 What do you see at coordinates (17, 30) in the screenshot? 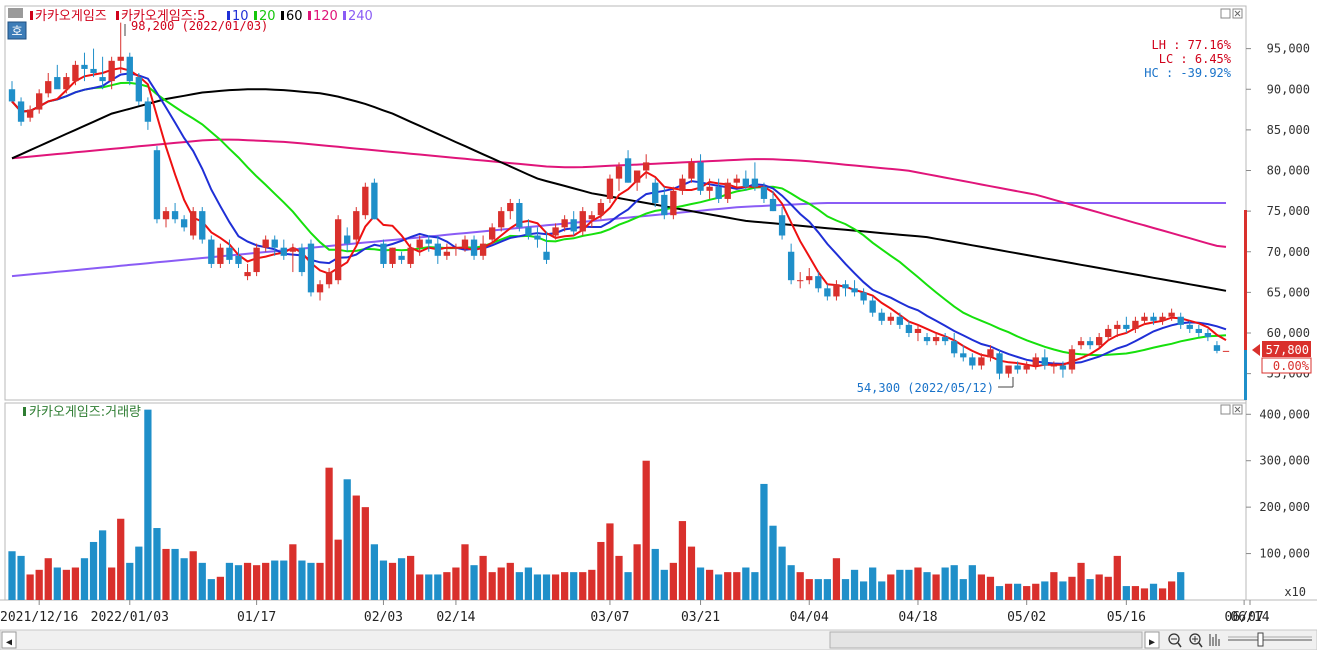
I see `corner-button` at bounding box center [17, 30].